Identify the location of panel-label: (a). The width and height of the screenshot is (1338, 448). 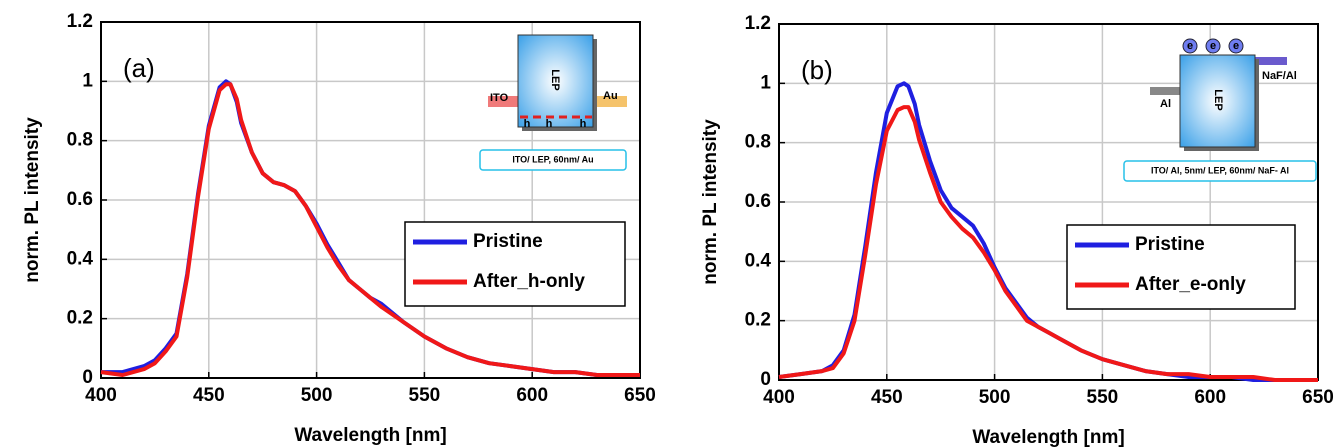
(139, 68).